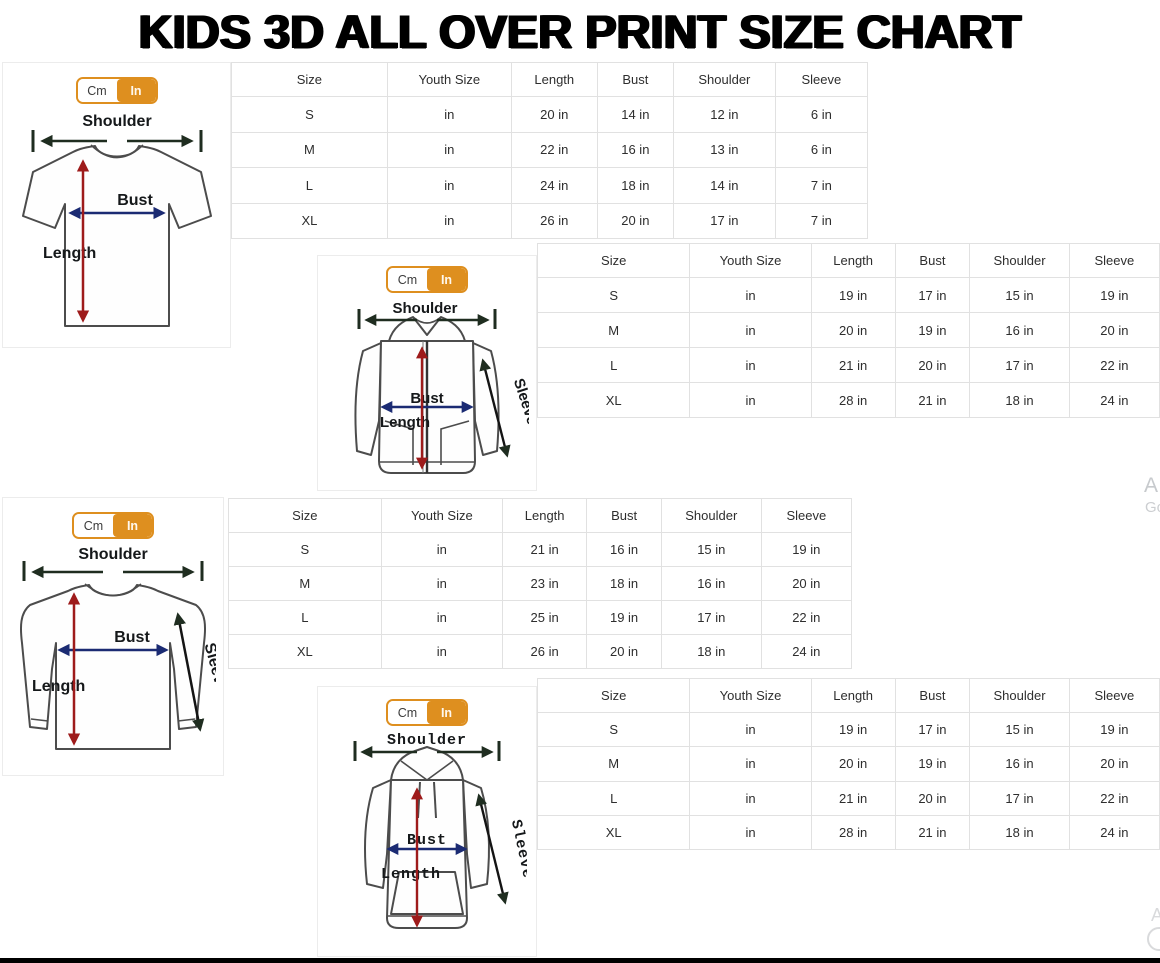 Image resolution: width=1160 pixels, height=963 pixels. What do you see at coordinates (116, 205) in the screenshot?
I see `tshirt-diagram-panel: Cm In Shoulder Bust Length` at bounding box center [116, 205].